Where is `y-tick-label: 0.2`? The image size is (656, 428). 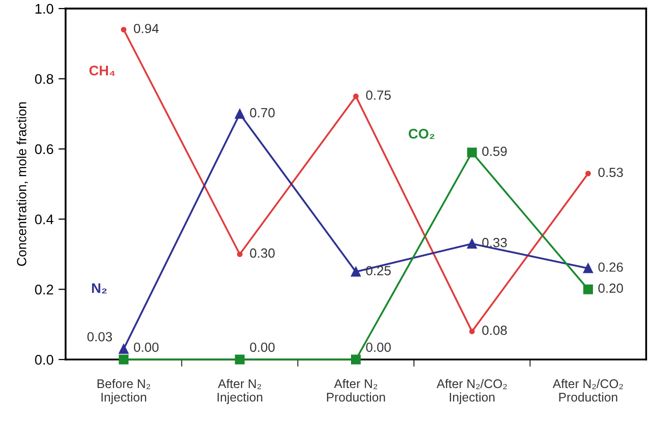
y-tick-label: 0.2 is located at coordinates (44, 289).